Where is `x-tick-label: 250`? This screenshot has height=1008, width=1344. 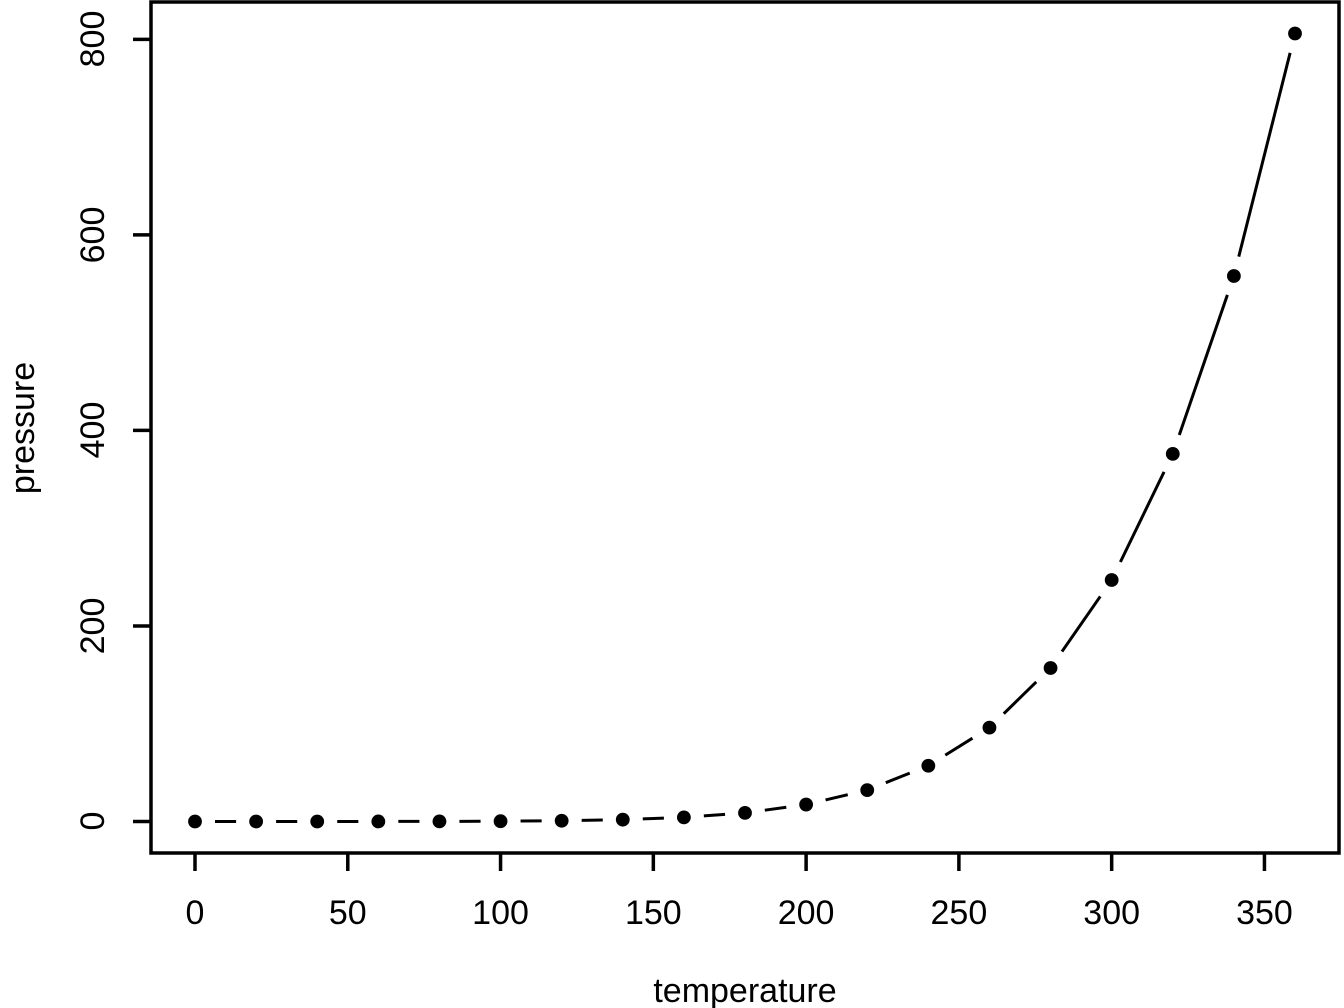
x-tick-label: 250 is located at coordinates (959, 913).